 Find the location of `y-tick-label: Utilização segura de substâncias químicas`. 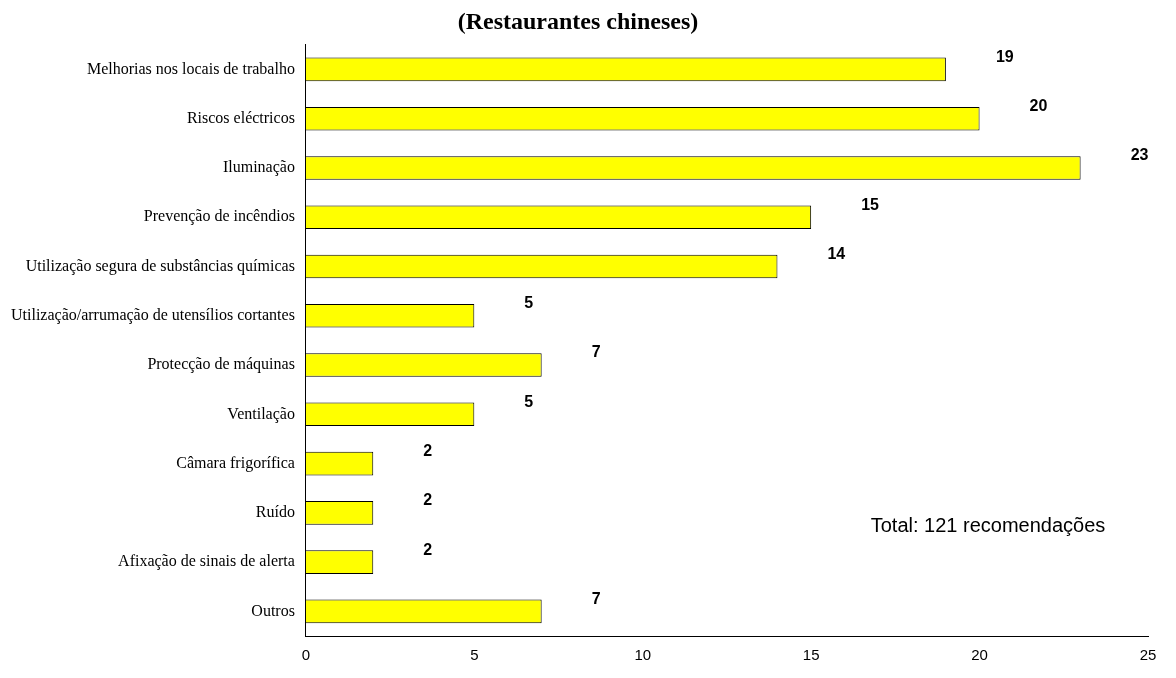

y-tick-label: Utilização segura de substâncias químicas is located at coordinates (160, 265).